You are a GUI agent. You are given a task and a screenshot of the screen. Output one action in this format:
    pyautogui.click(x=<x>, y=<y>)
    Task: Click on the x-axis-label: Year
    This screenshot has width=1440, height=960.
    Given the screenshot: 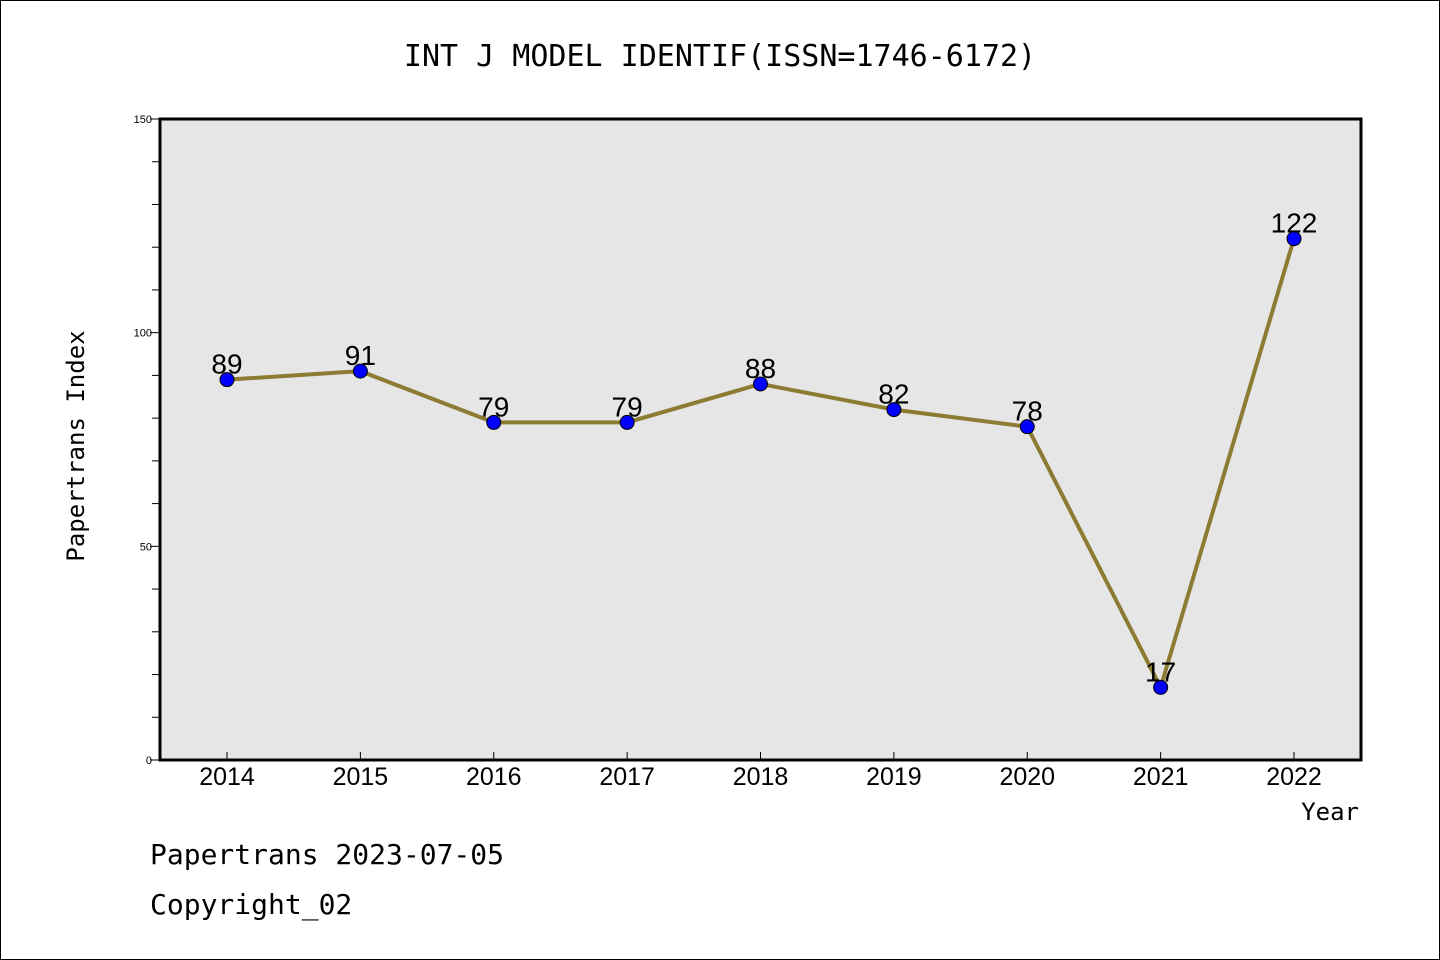 What is the action you would take?
    pyautogui.click(x=1330, y=812)
    